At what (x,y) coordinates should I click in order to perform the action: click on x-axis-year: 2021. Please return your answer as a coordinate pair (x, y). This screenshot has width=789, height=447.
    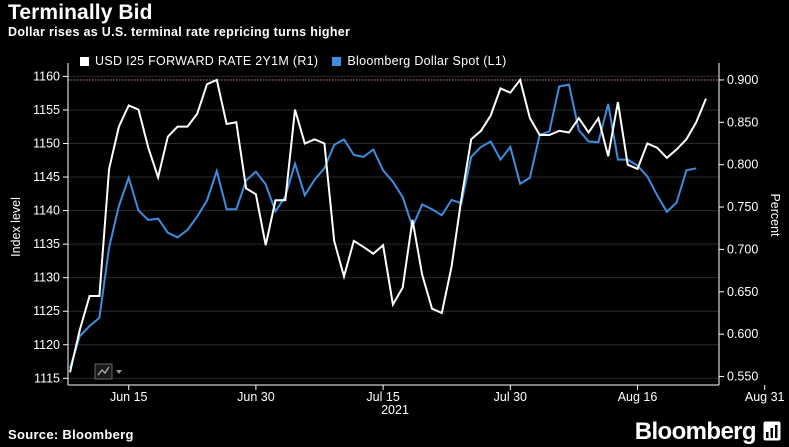
    Looking at the image, I should click on (395, 410).